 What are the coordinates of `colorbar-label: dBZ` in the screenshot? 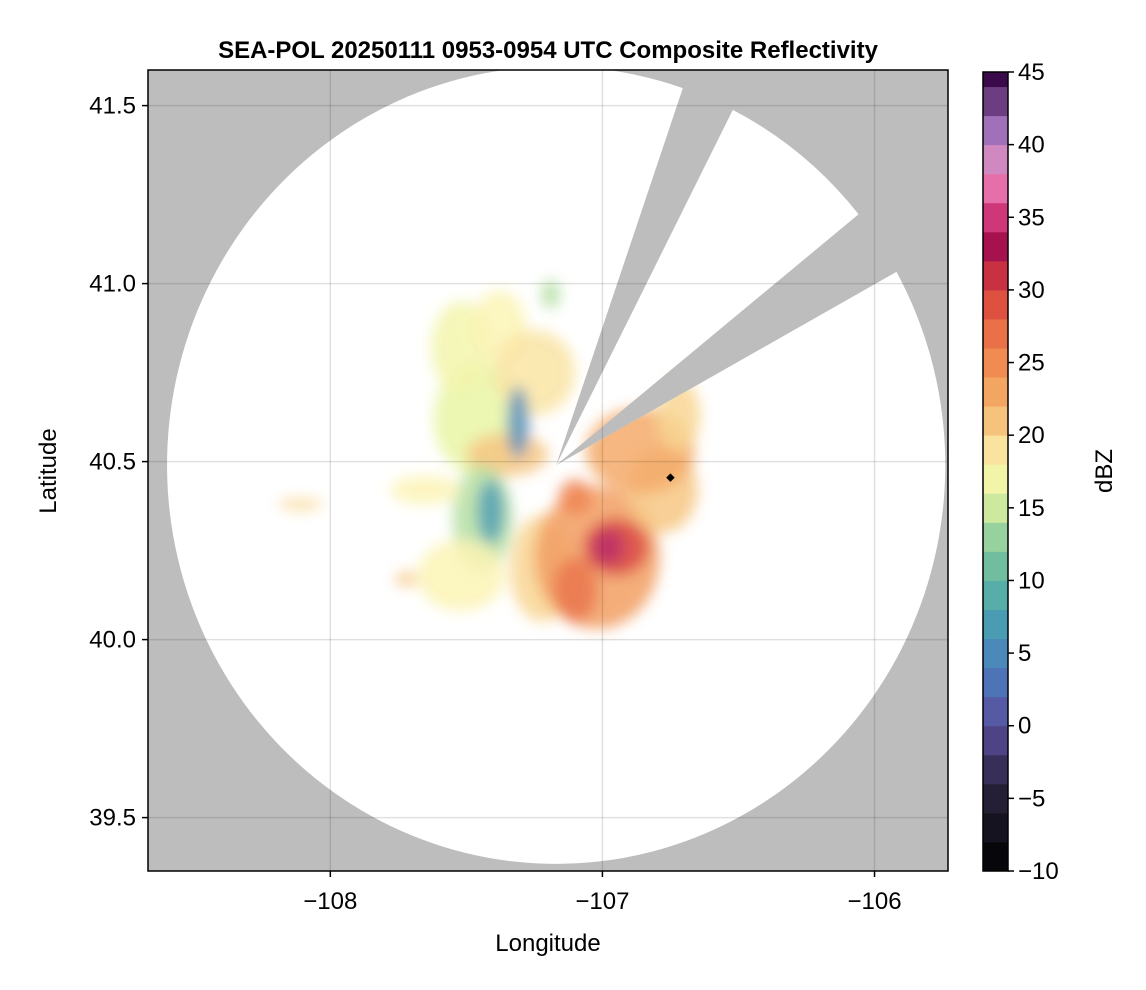 It's located at (1104, 471).